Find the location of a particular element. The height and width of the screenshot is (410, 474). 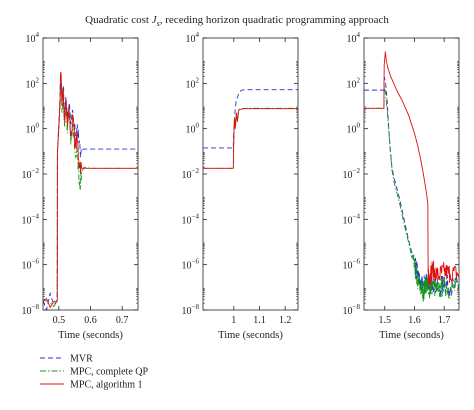

legend-label: MVR is located at coordinates (81, 359).